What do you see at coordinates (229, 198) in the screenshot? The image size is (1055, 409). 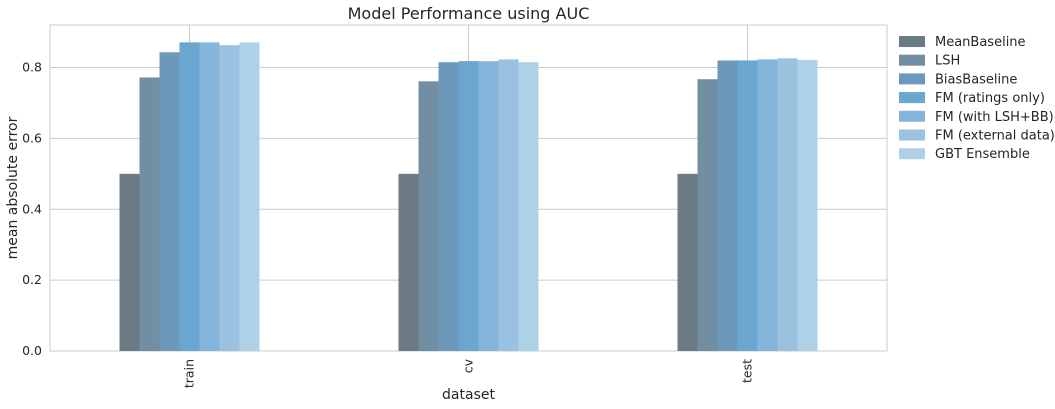 I see `bar-fm-external-data-train` at bounding box center [229, 198].